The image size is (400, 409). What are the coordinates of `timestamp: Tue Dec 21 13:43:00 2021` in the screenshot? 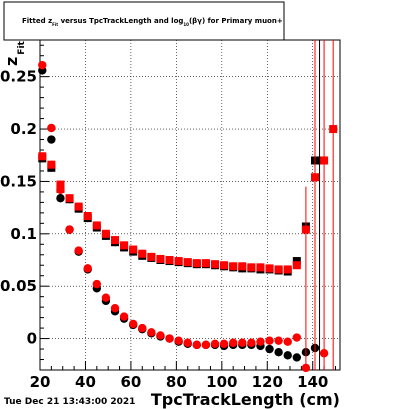 It's located at (69, 402).